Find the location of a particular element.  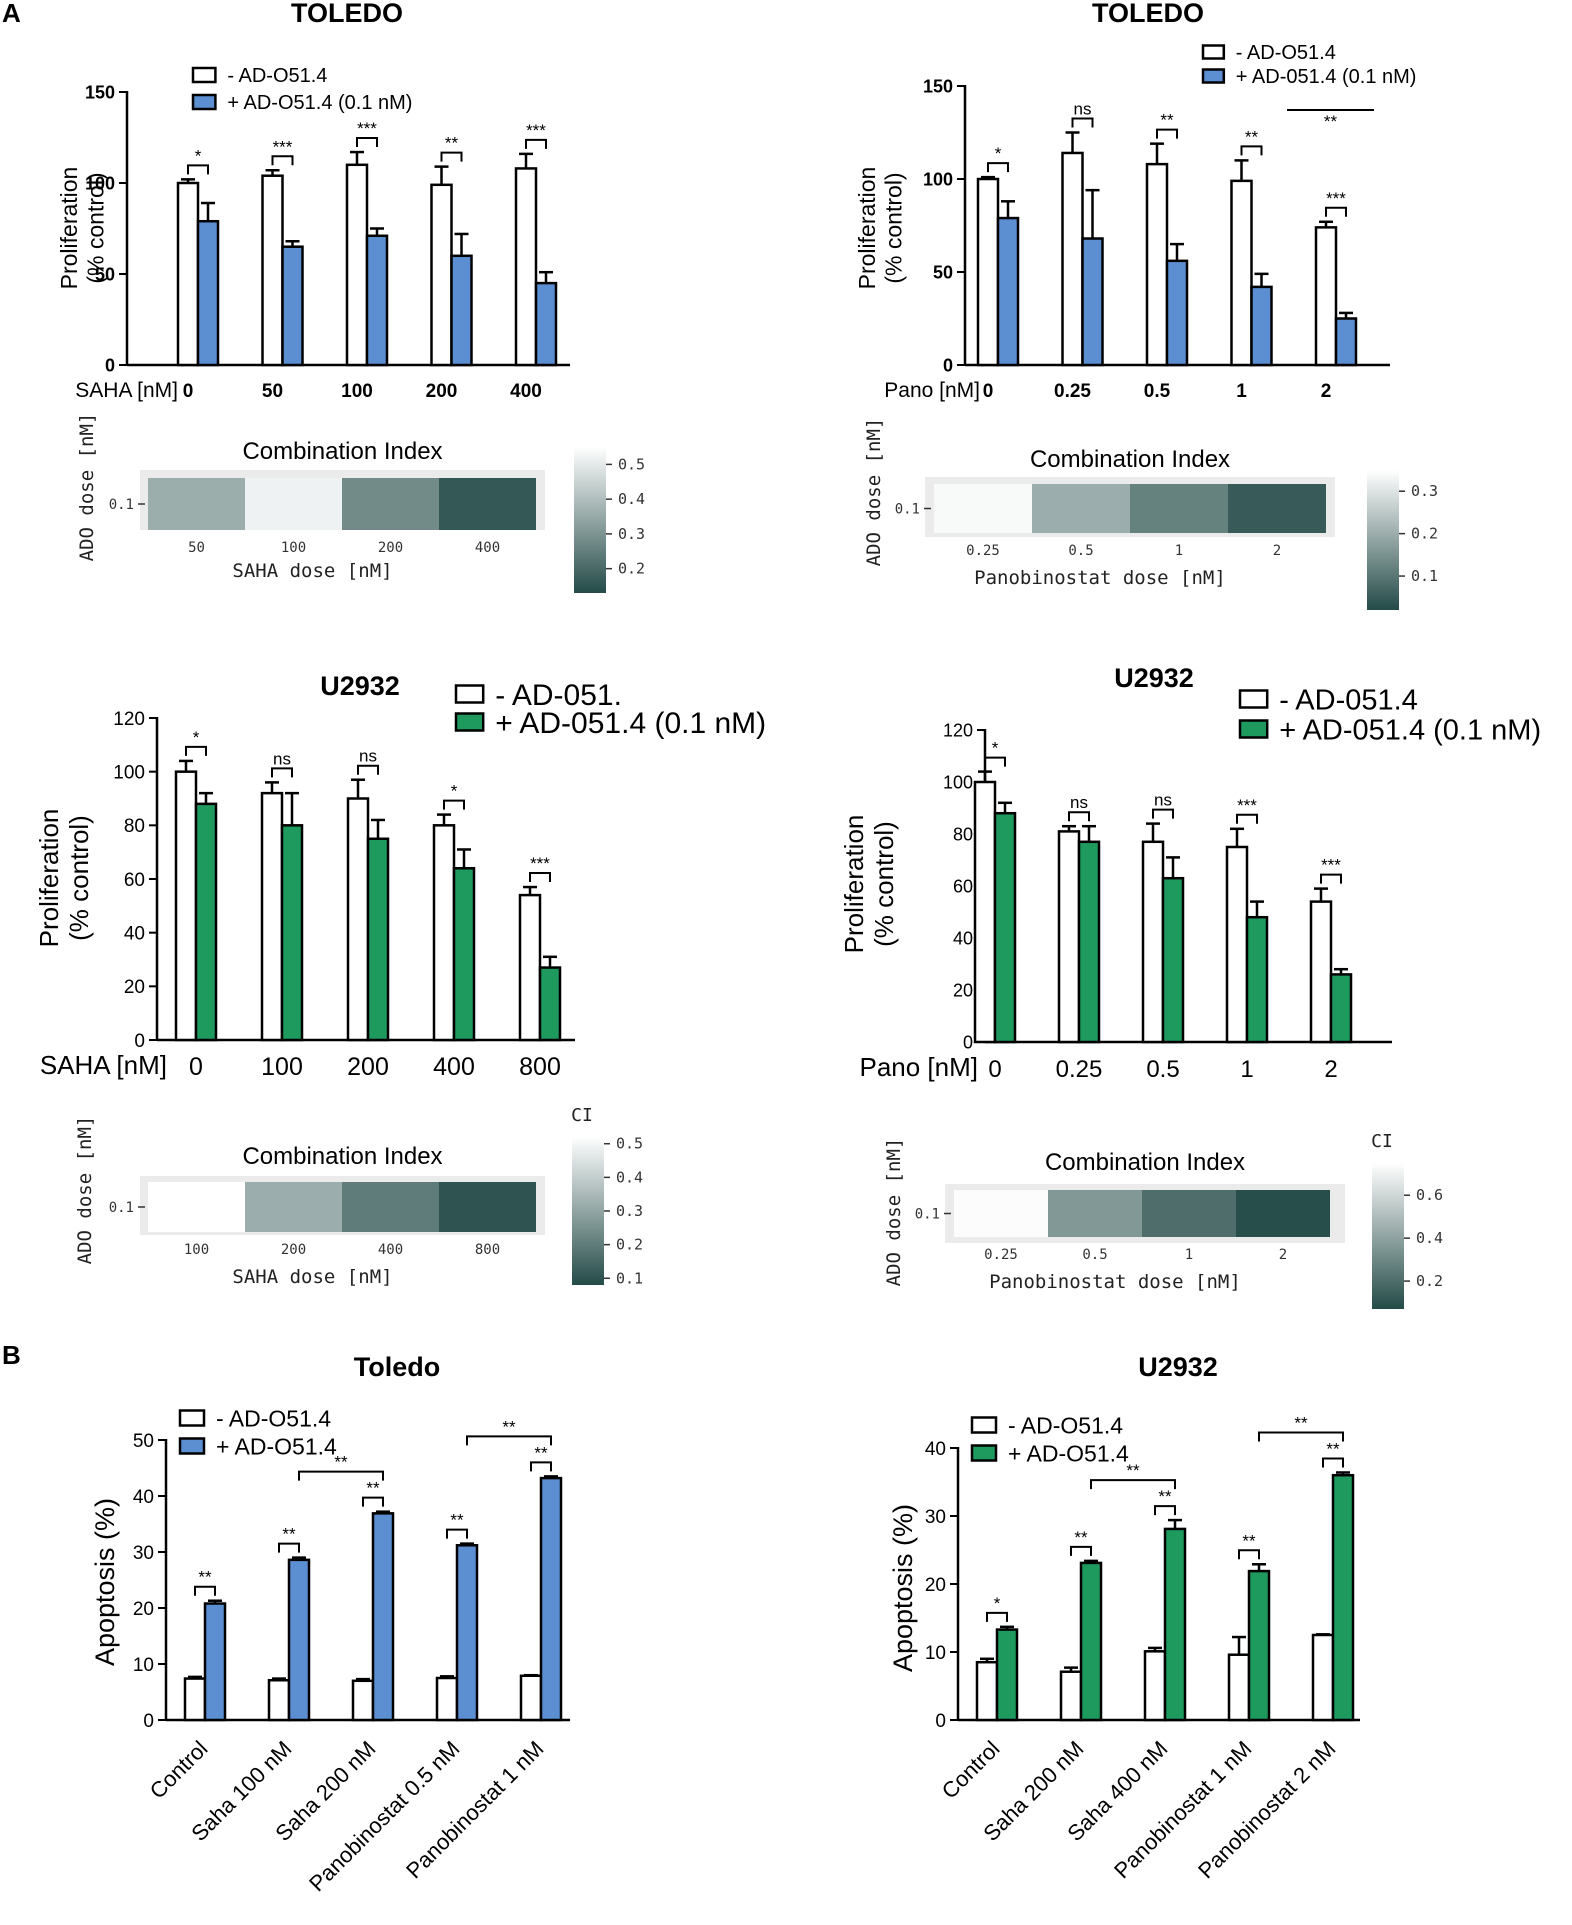

toledo_pano_prolif-ylabel-2: (% control) is located at coordinates (893, 227).